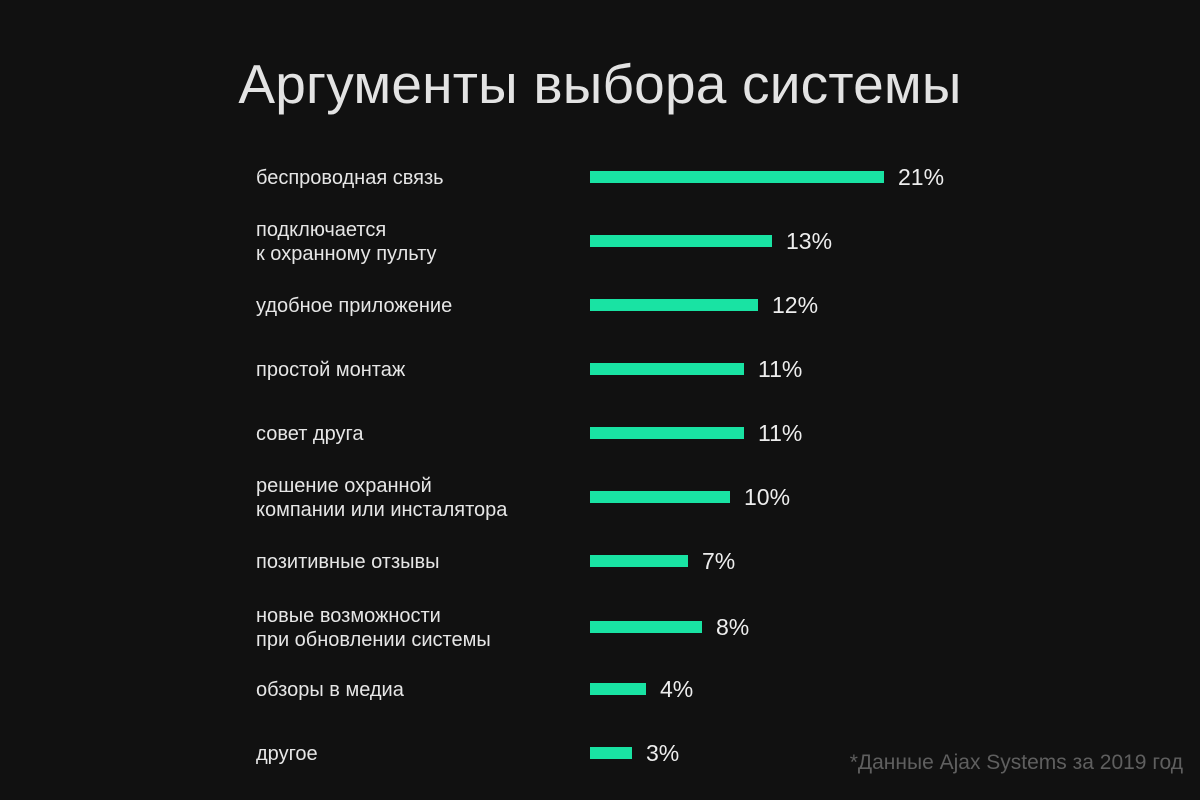  What do you see at coordinates (921, 177) in the screenshot?
I see `value-label-1: 21%` at bounding box center [921, 177].